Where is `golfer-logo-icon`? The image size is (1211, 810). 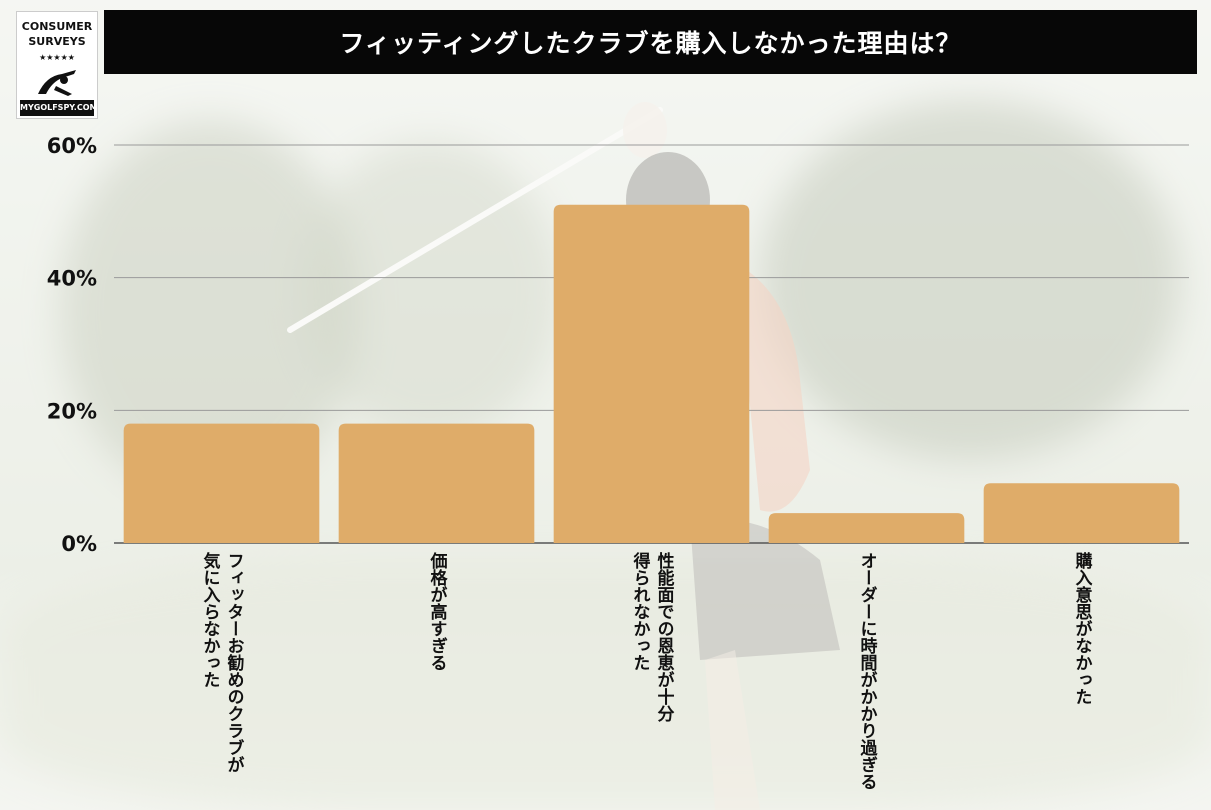
golfer-logo-icon is located at coordinates (57, 83).